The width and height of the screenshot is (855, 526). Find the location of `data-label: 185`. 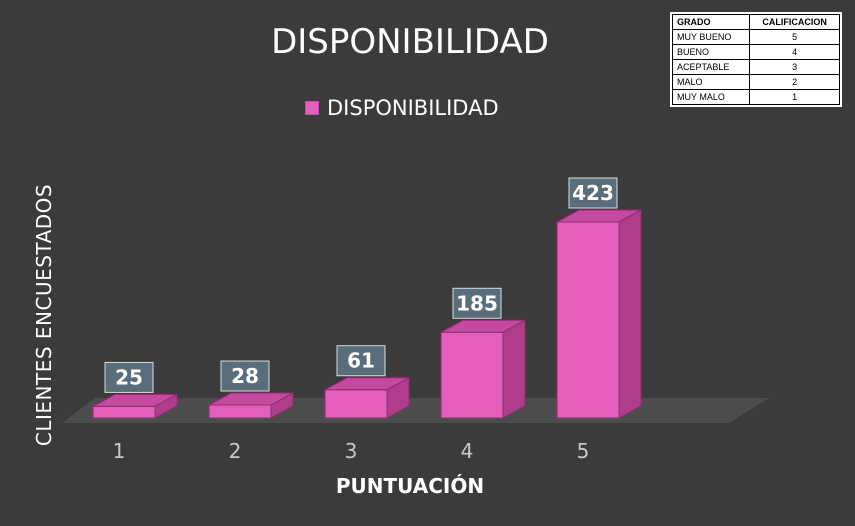

data-label: 185 is located at coordinates (477, 303).